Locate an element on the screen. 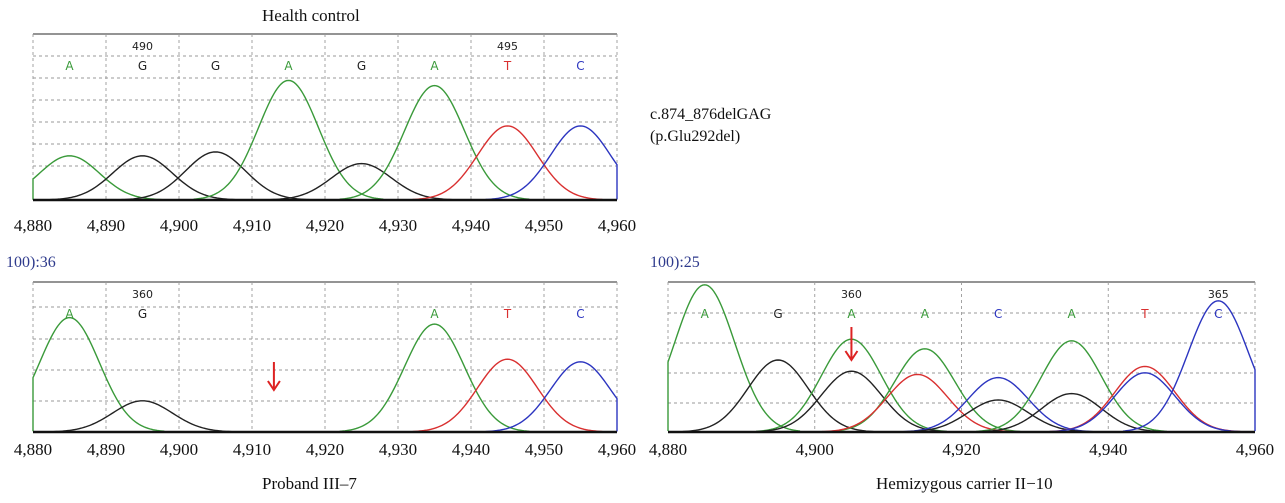  base-position-label: 365 is located at coordinates (1218, 294).